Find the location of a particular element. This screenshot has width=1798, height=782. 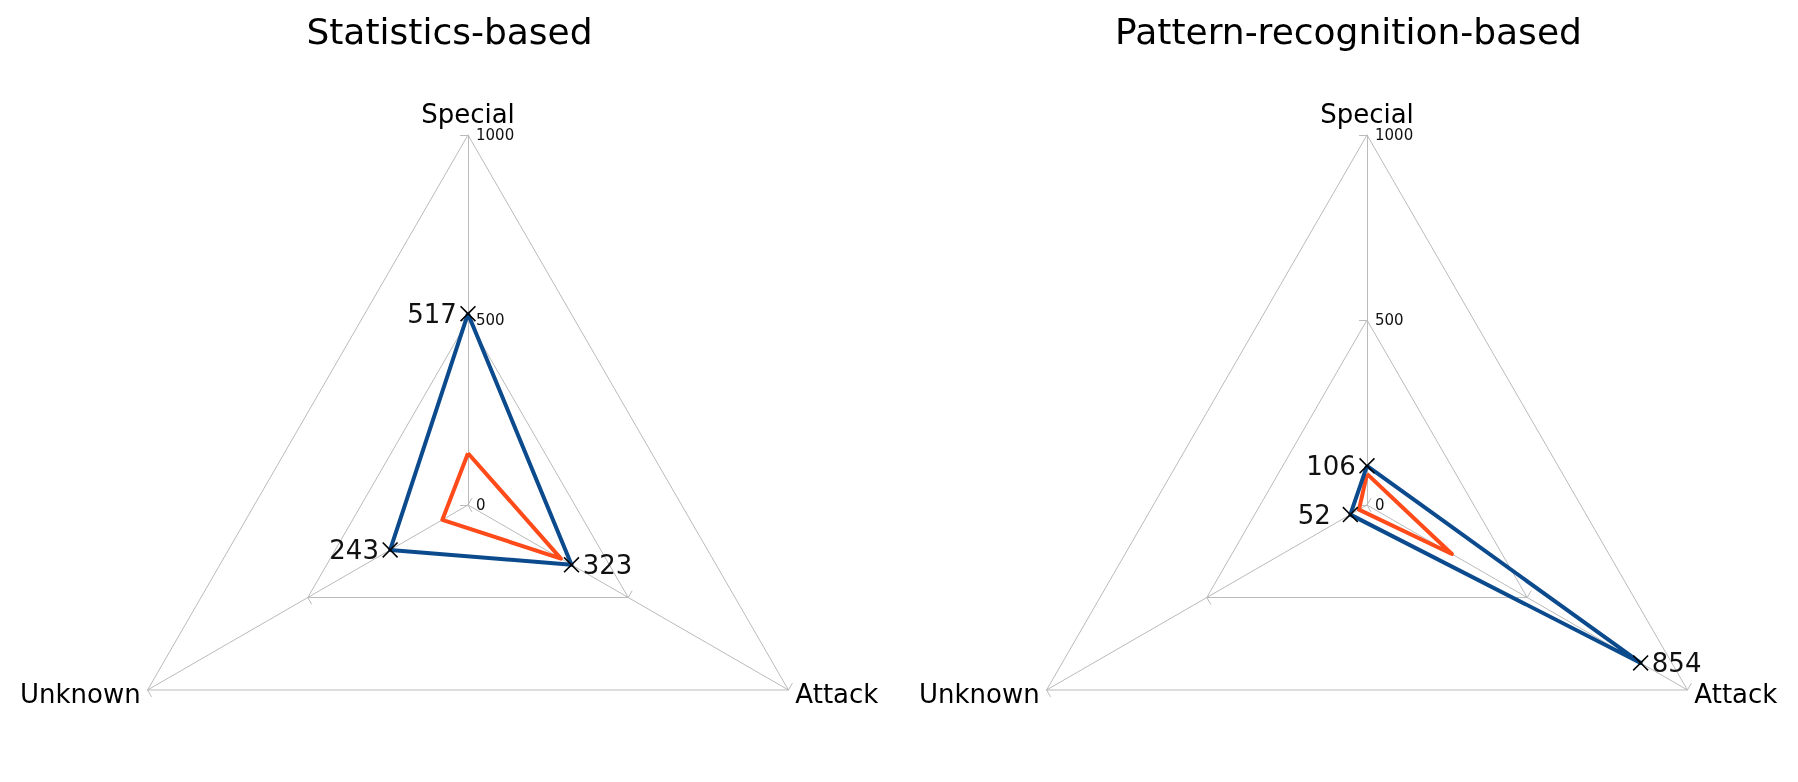

chart-title: Pattern-recognition-based is located at coordinates (1348, 31).